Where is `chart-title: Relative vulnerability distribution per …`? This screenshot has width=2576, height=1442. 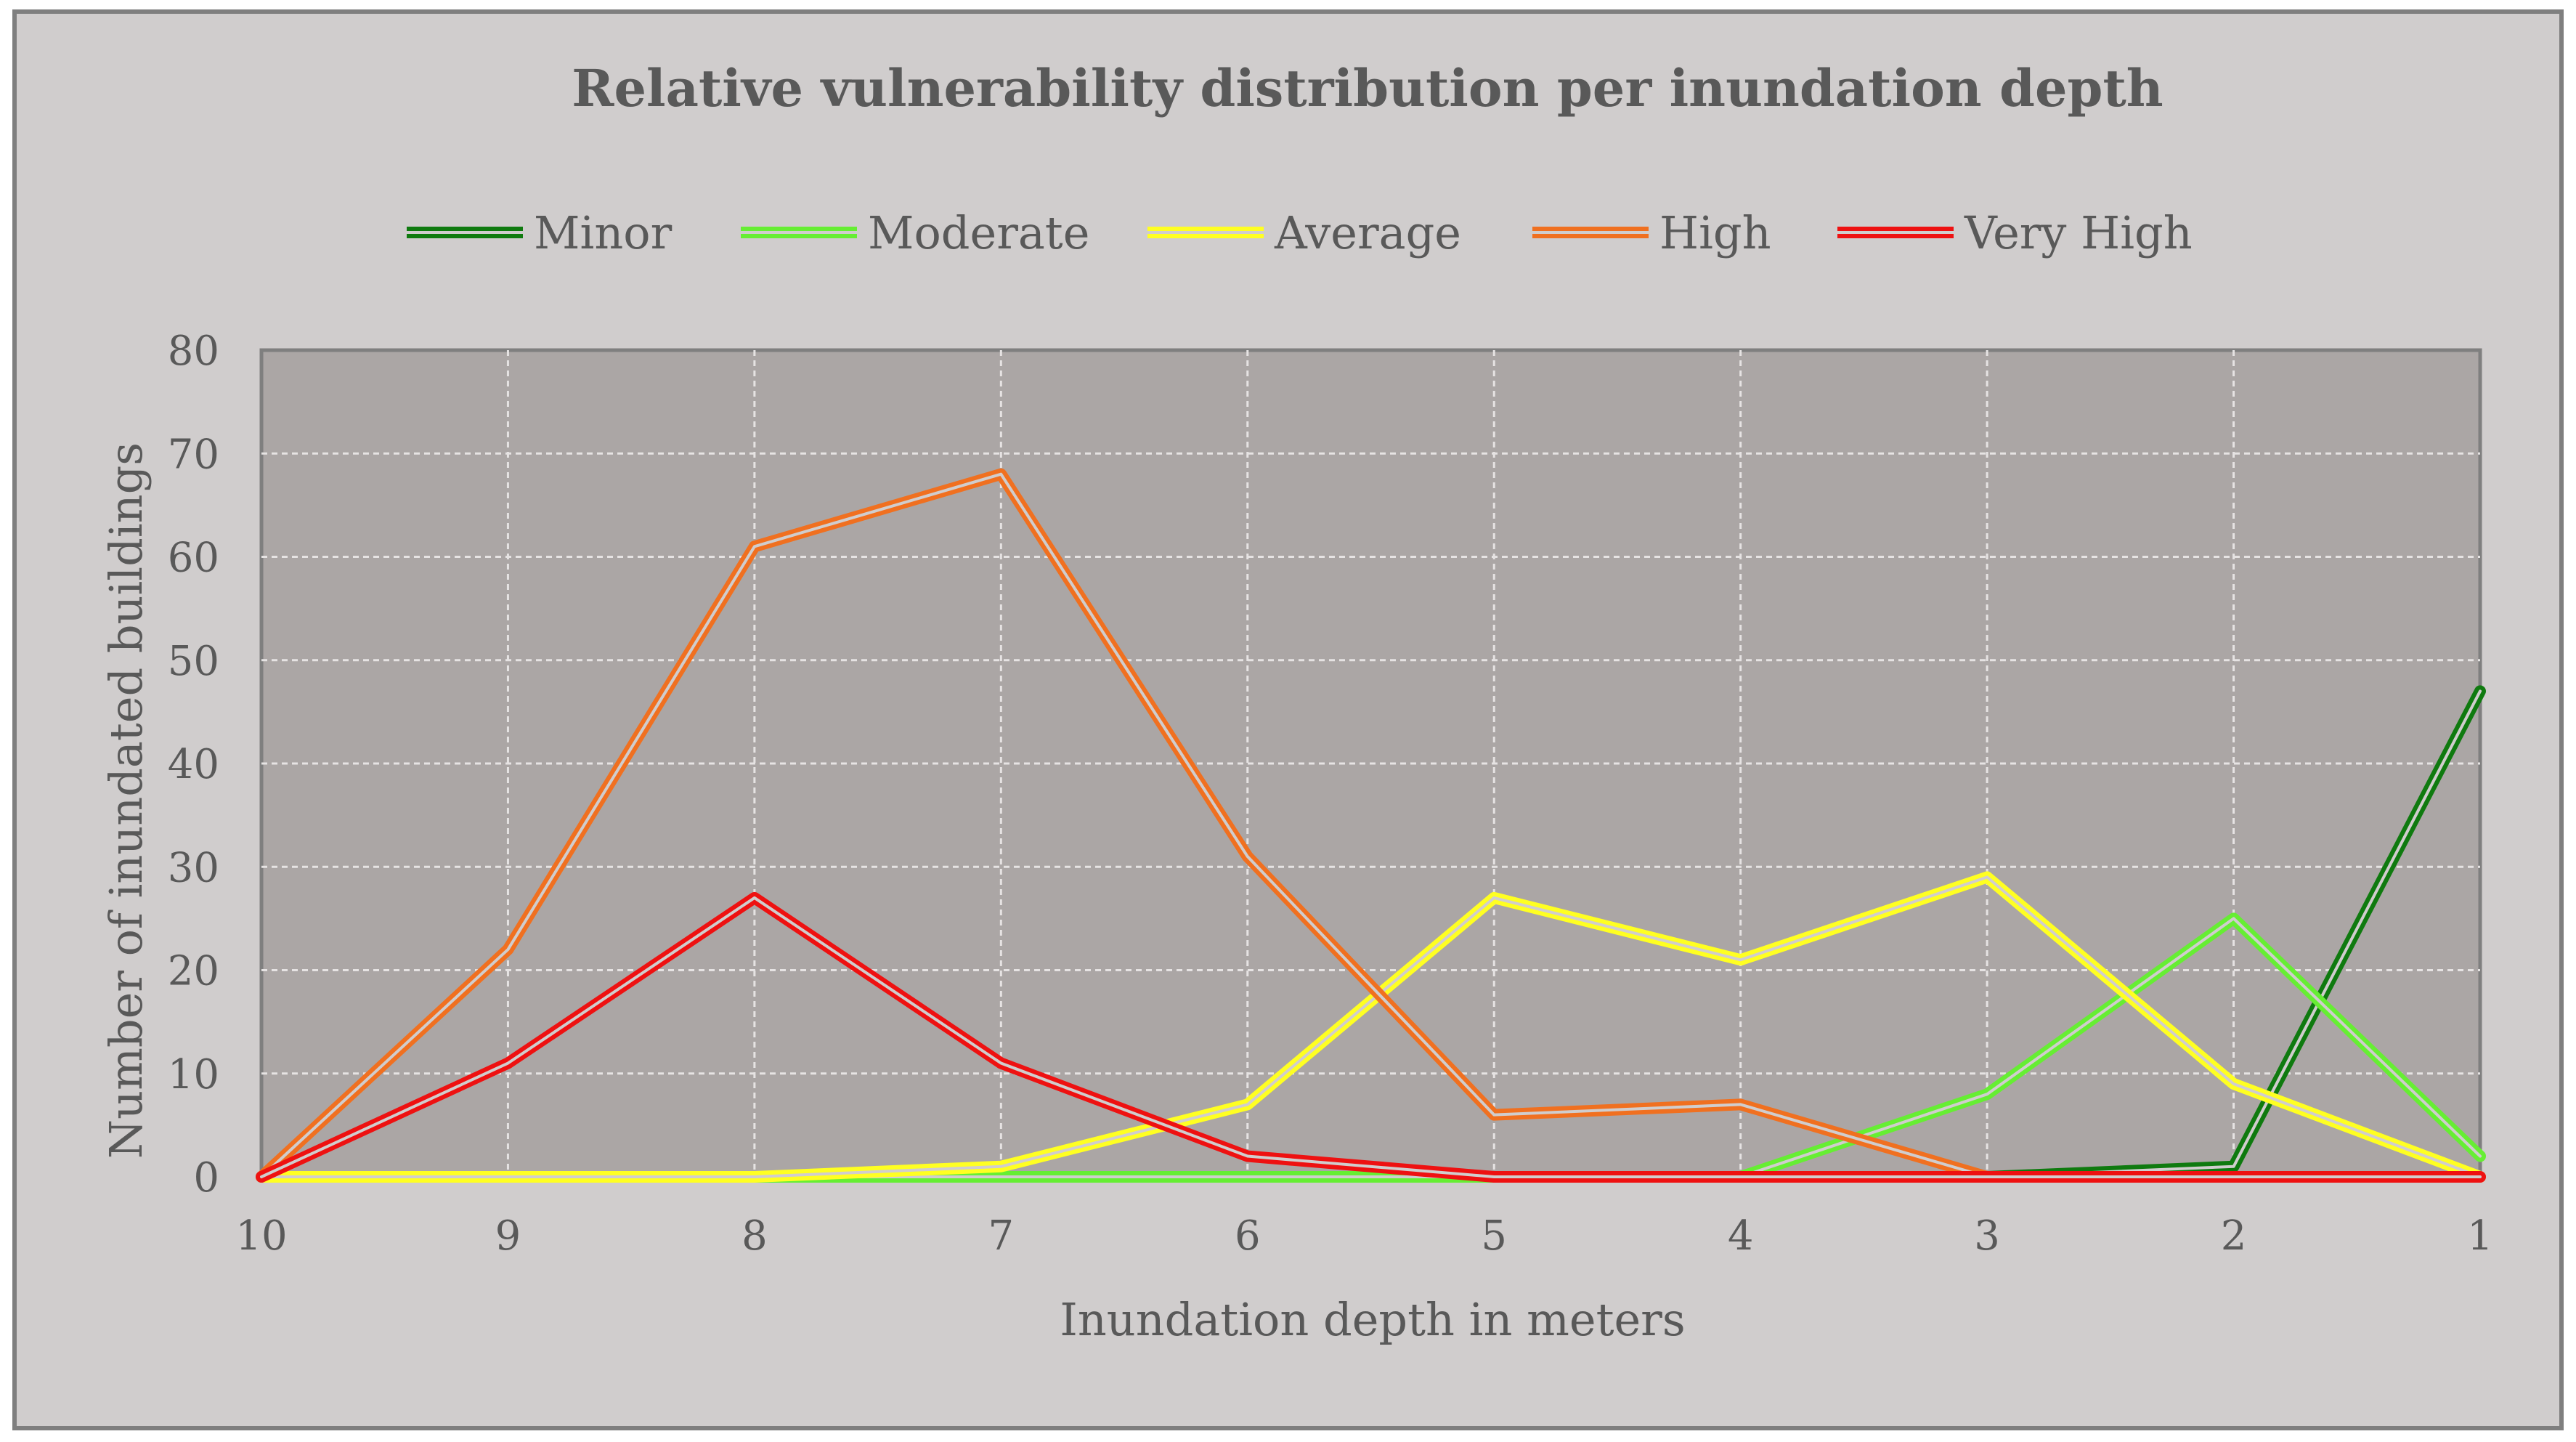
chart-title: Relative vulnerability distribution per … is located at coordinates (1367, 88).